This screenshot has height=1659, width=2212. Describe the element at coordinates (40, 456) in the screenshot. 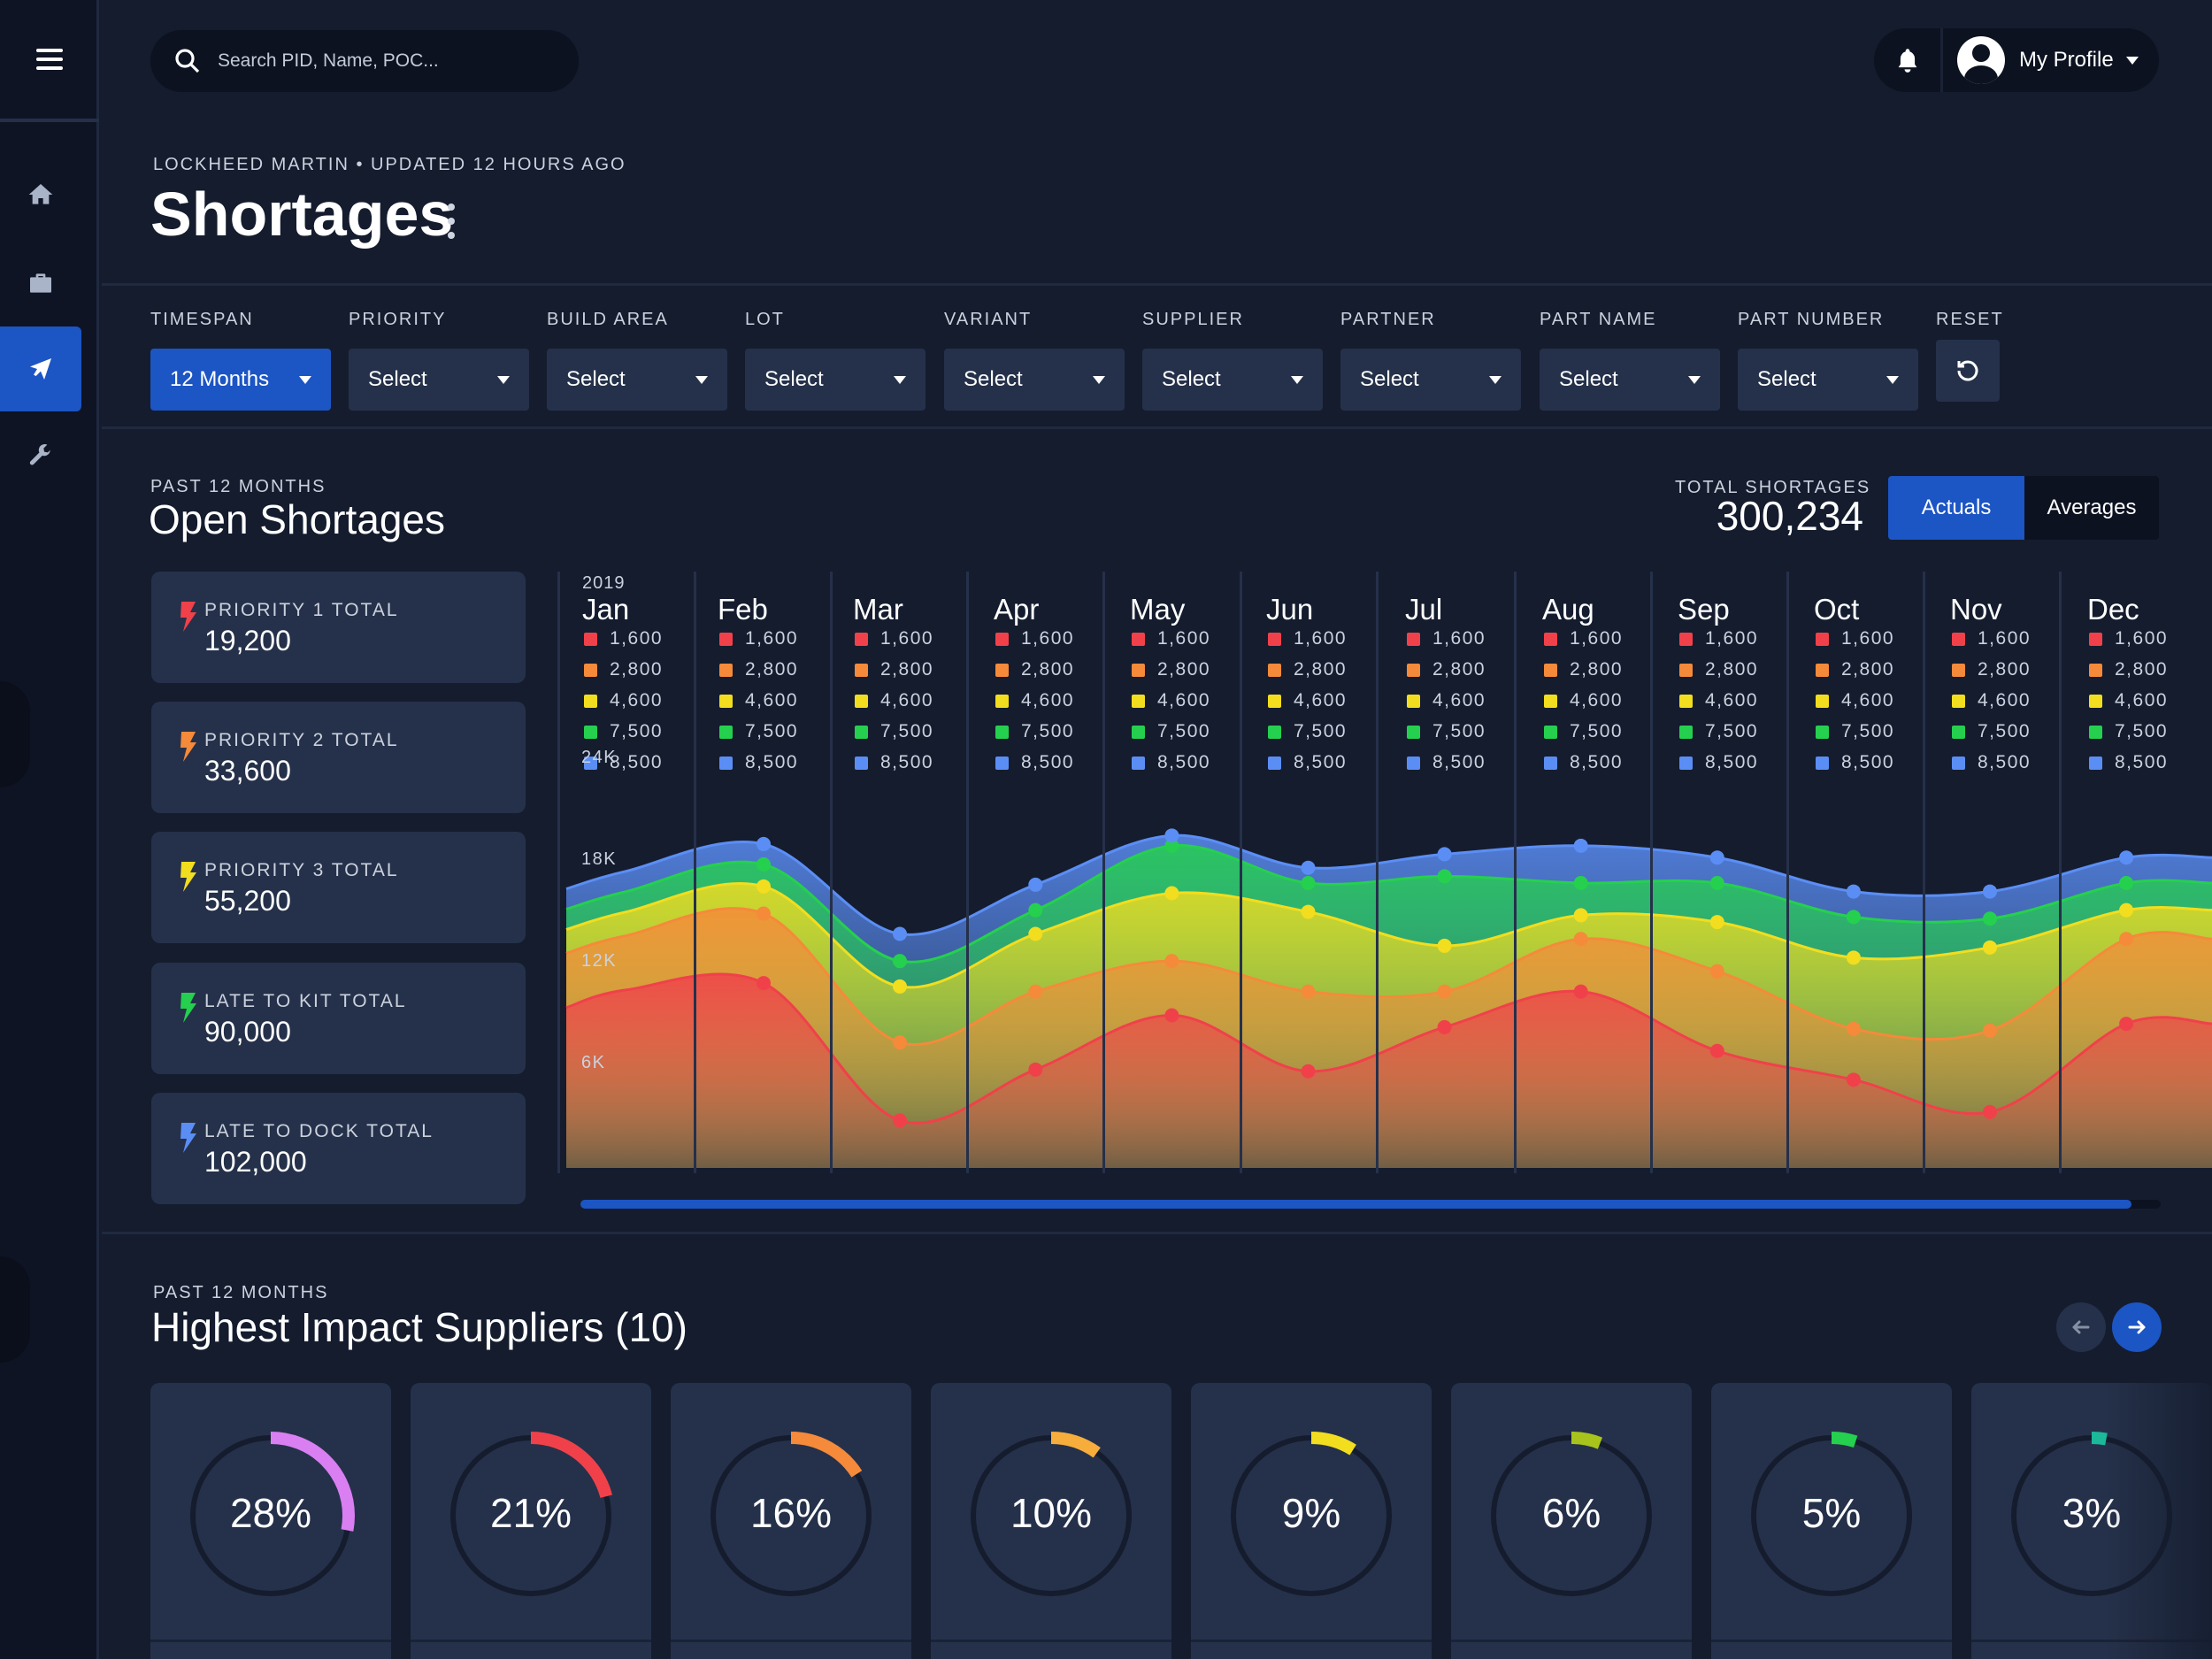

I see `nav-tools` at that location.